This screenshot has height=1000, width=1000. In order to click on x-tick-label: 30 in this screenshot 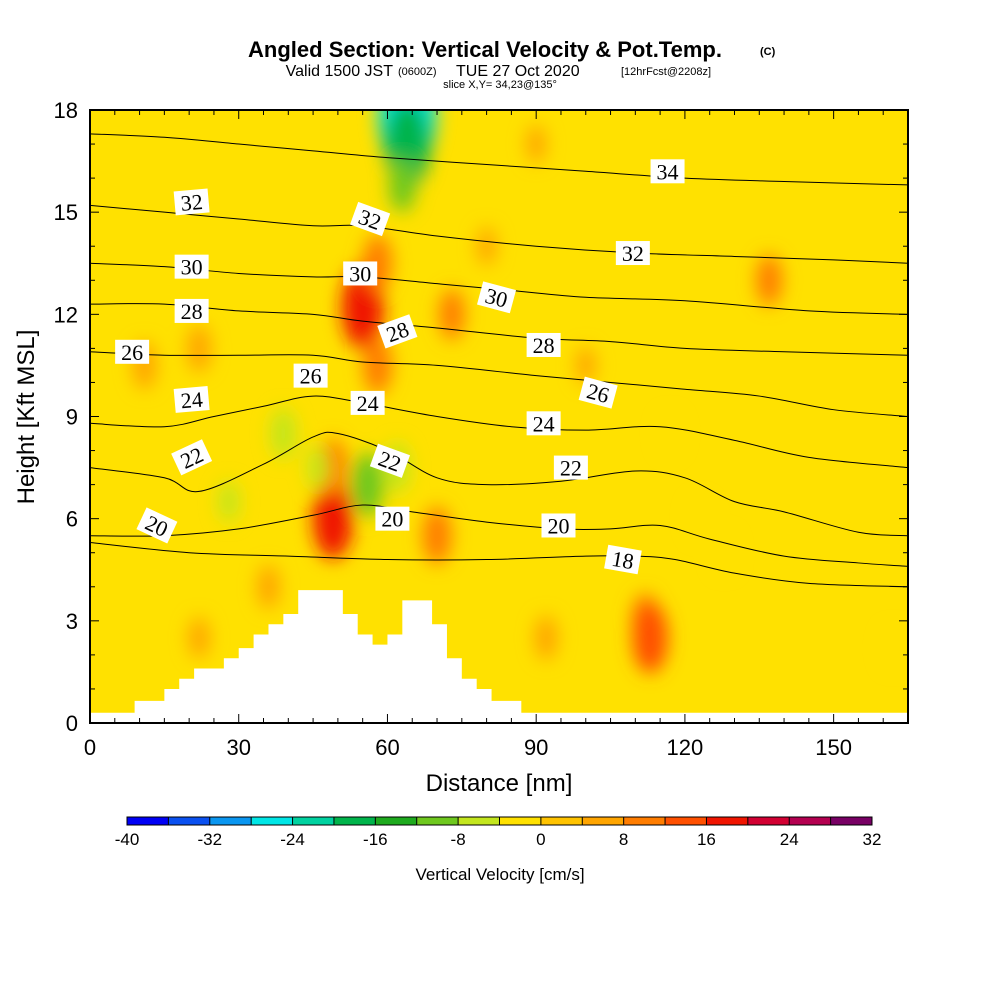, I will do `click(238, 747)`.